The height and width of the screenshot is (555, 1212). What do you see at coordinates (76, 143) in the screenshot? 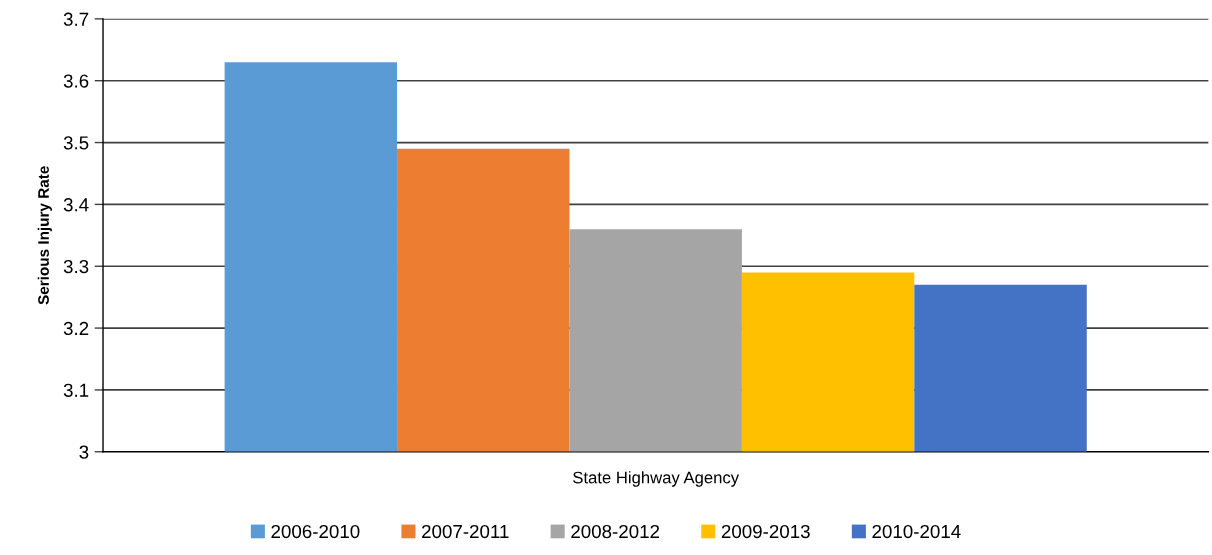
I see `y-tick-label: 3.5` at bounding box center [76, 143].